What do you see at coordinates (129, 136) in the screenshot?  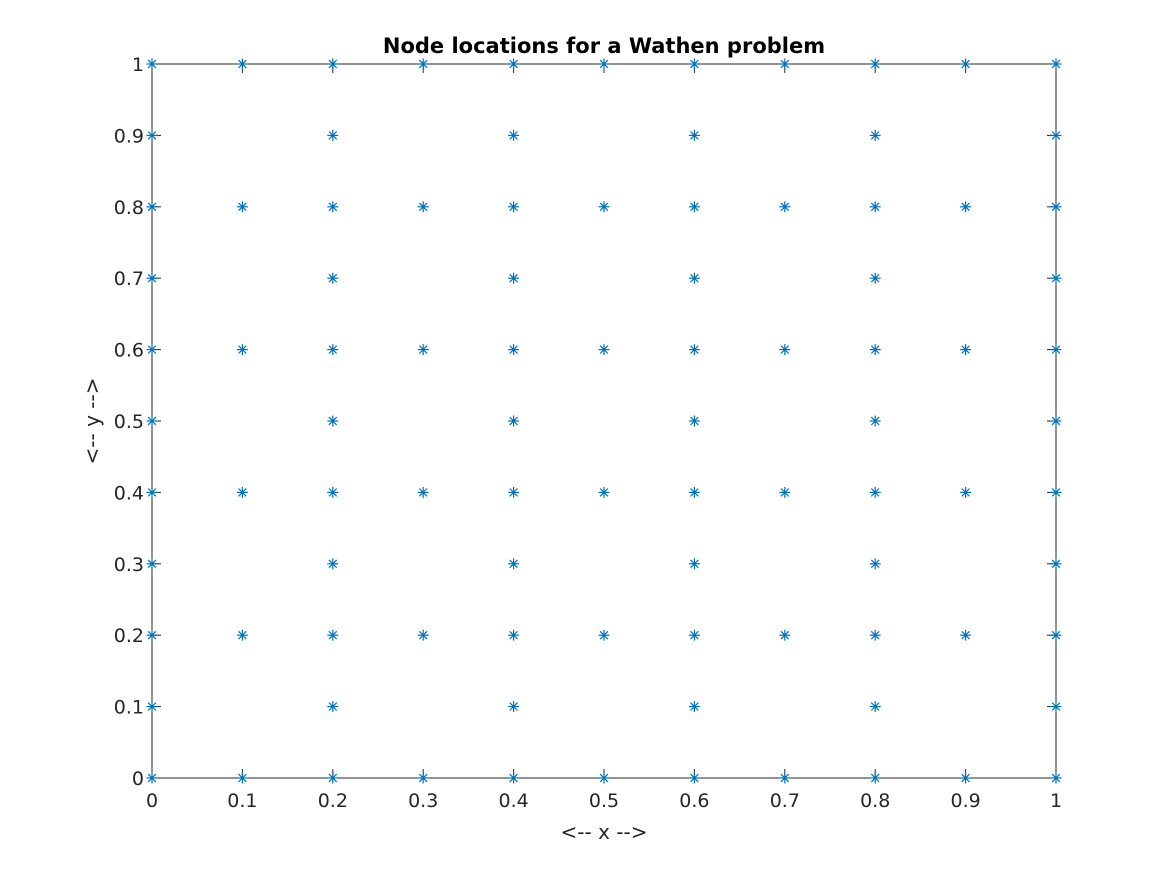 I see `y-tick-label: 0.9` at bounding box center [129, 136].